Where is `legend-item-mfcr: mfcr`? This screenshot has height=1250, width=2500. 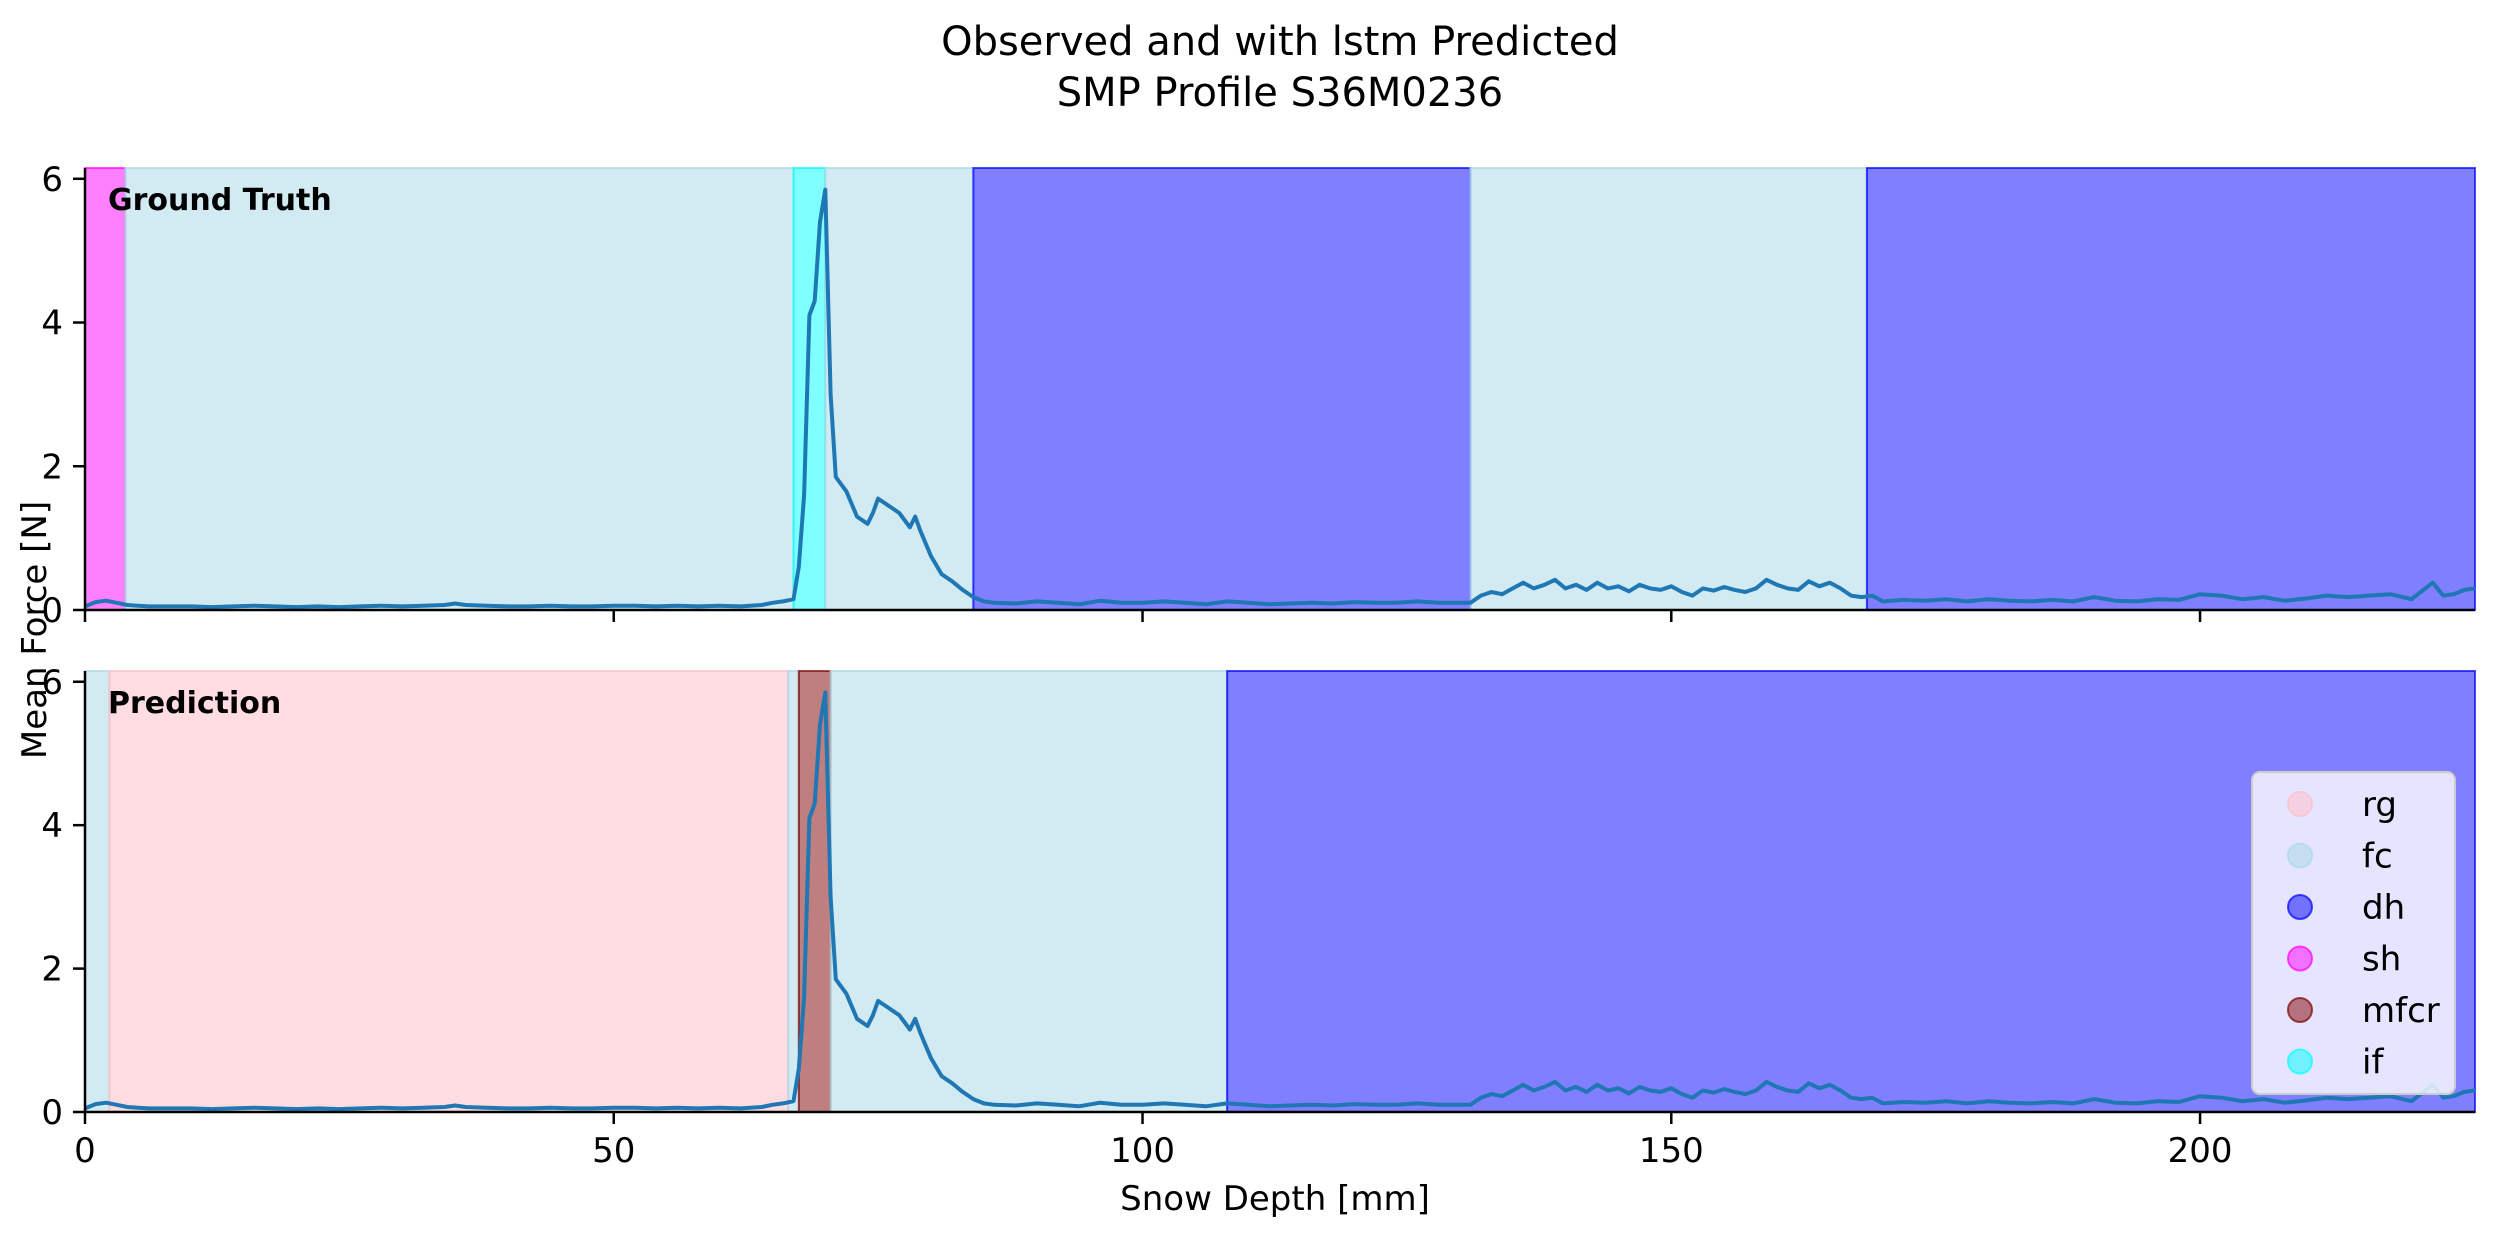 legend-item-mfcr: mfcr is located at coordinates (2363, 1011).